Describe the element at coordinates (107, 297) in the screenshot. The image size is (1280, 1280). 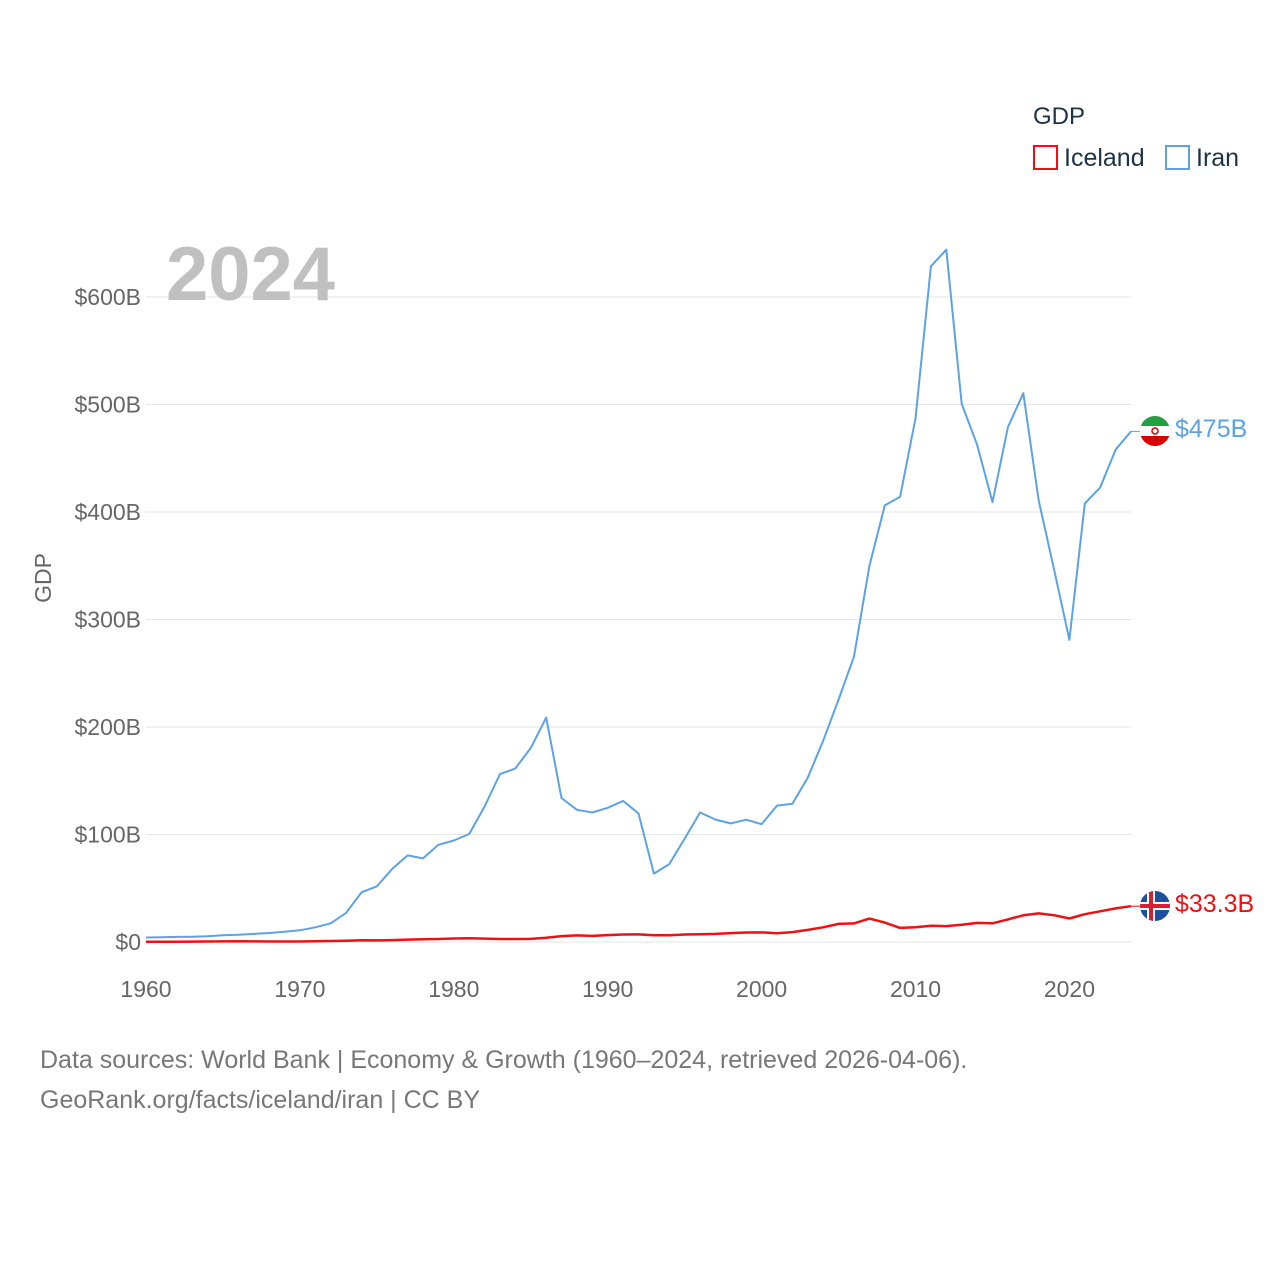
I see `y-tick-label: $600B` at that location.